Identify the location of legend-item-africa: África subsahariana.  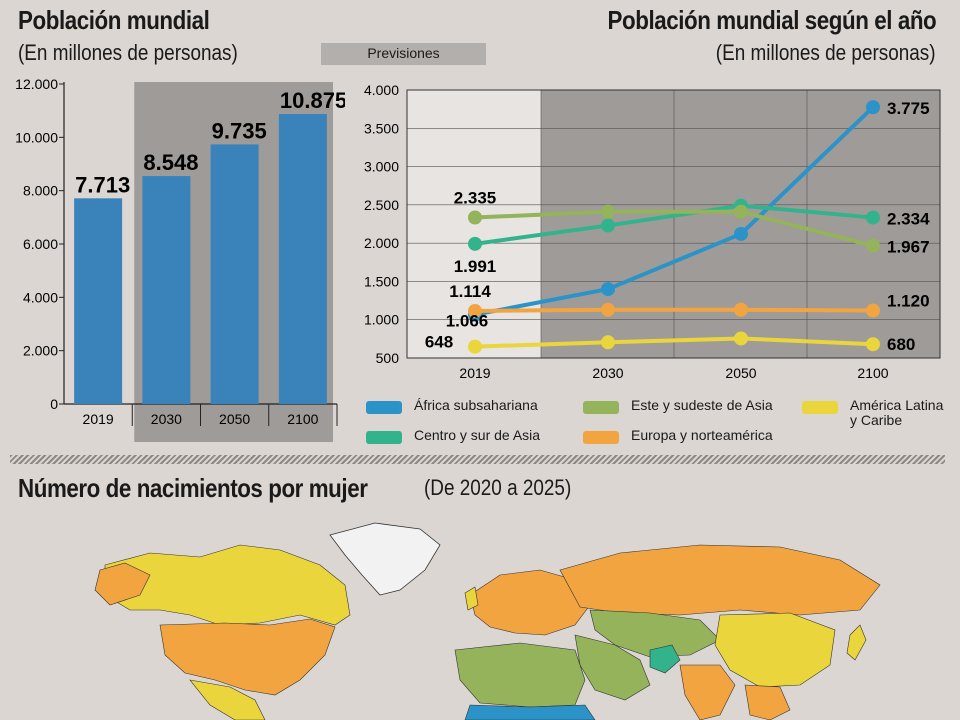
(452, 406).